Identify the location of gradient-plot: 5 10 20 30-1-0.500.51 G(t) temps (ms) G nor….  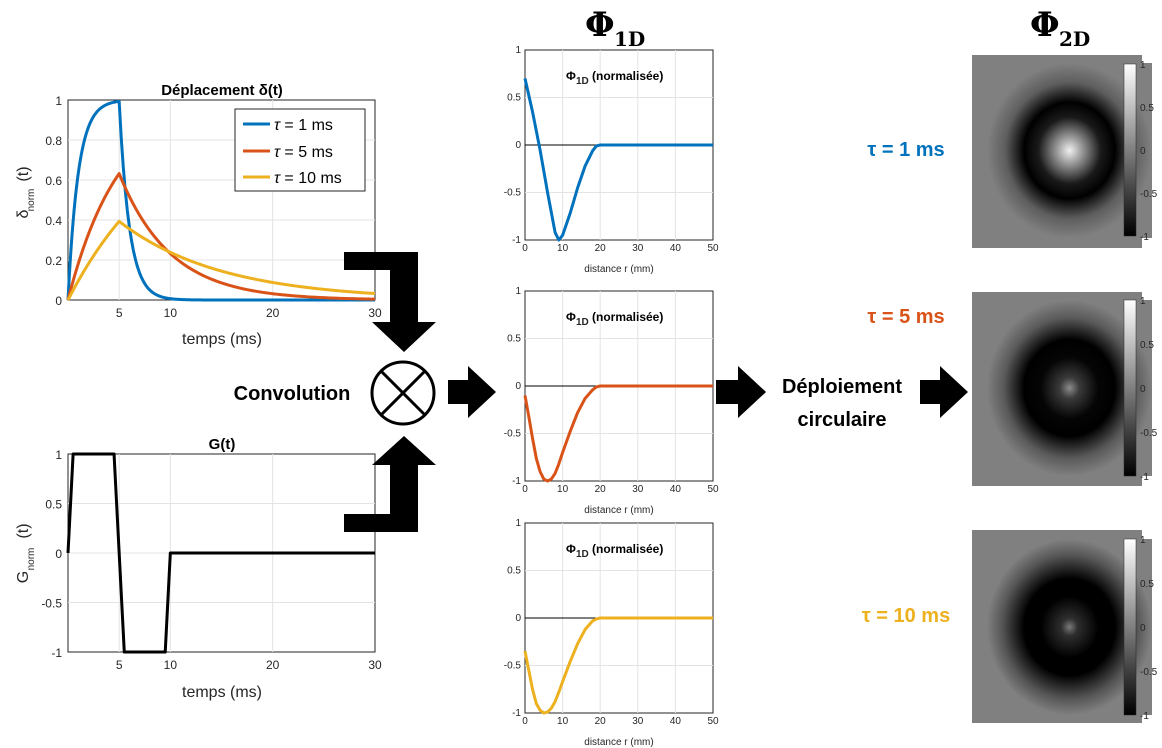
(198, 568).